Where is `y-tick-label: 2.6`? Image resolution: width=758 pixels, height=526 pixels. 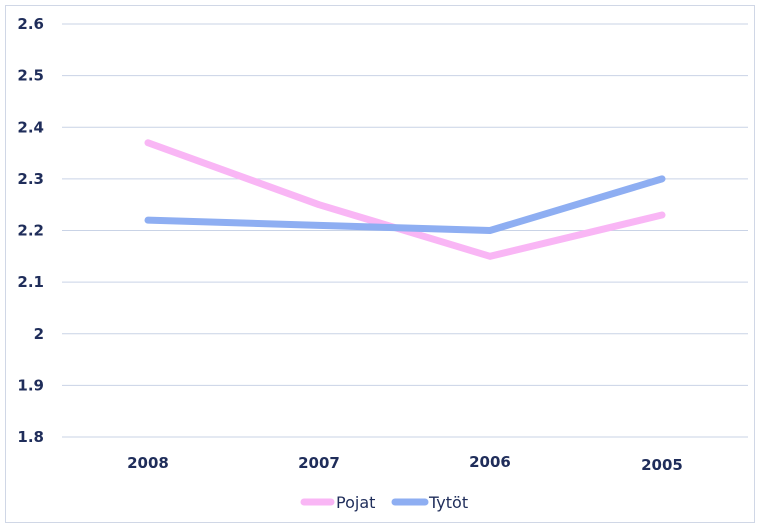 y-tick-label: 2.6 is located at coordinates (30, 24).